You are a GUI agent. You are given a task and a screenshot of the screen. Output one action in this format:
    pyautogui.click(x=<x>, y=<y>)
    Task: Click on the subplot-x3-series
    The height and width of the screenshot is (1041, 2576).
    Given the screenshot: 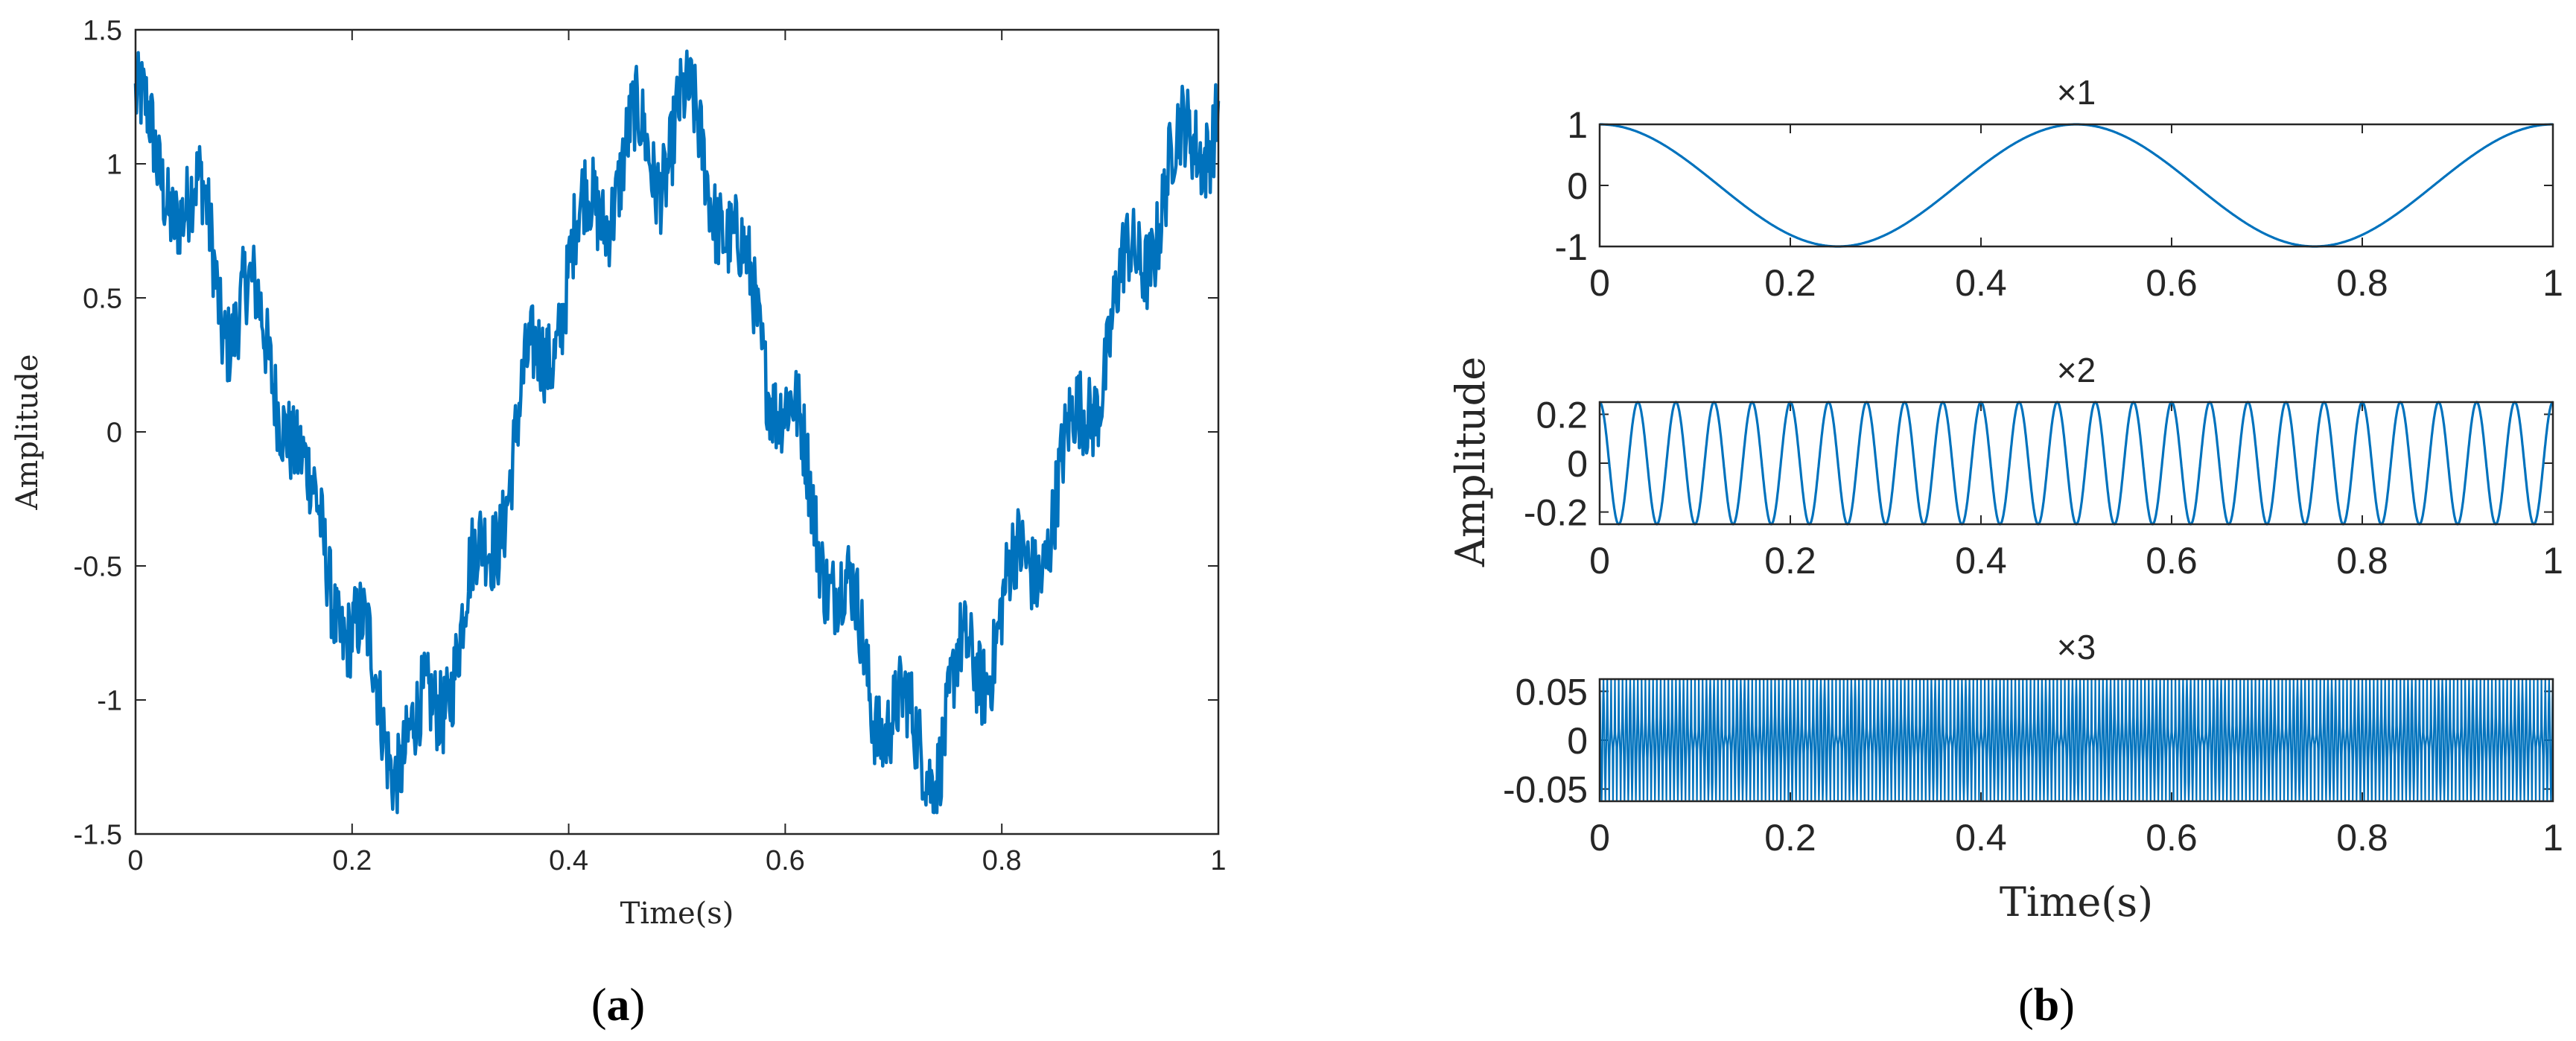 What is the action you would take?
    pyautogui.click(x=2076, y=740)
    